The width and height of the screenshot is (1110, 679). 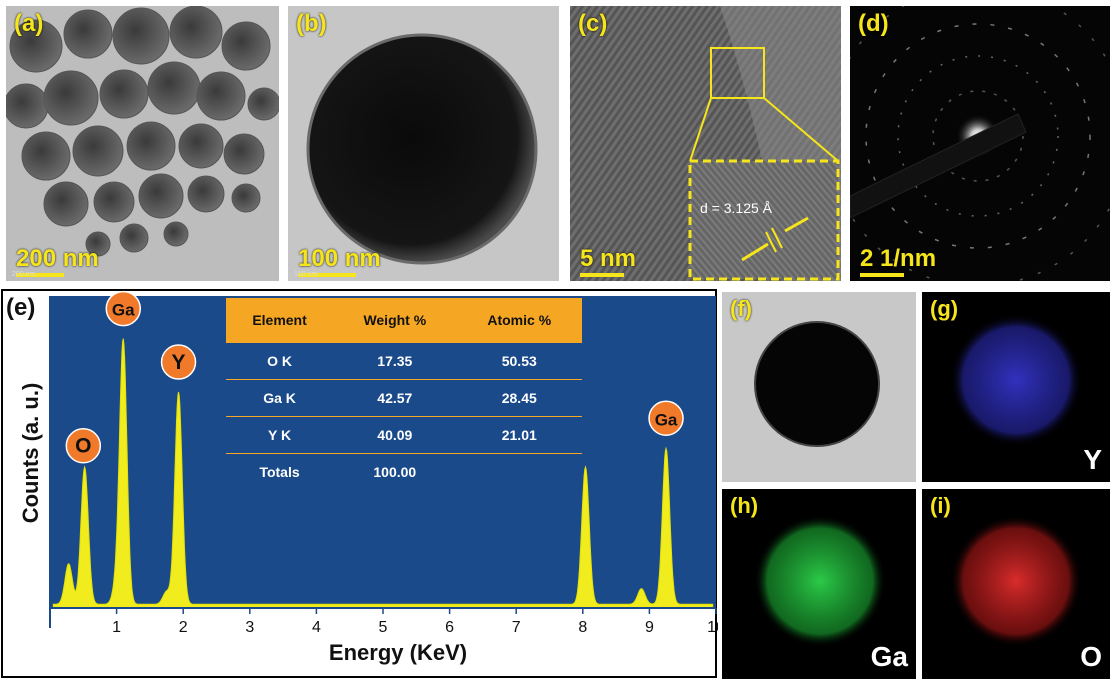 I want to click on panel-b-tiny-label: 100 nm, so click(x=306, y=274).